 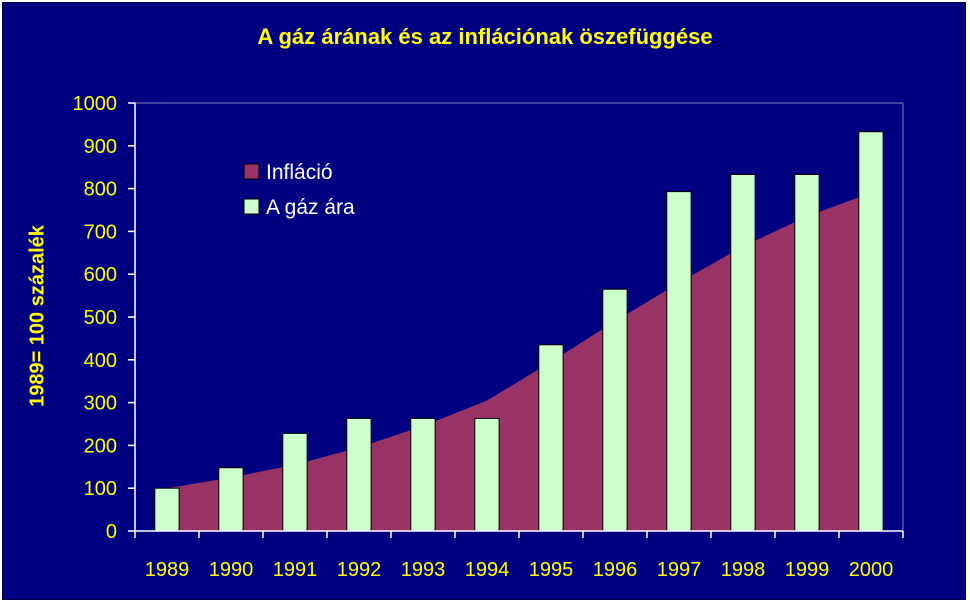 I want to click on bar-gaz-ara-1989, so click(x=167, y=509).